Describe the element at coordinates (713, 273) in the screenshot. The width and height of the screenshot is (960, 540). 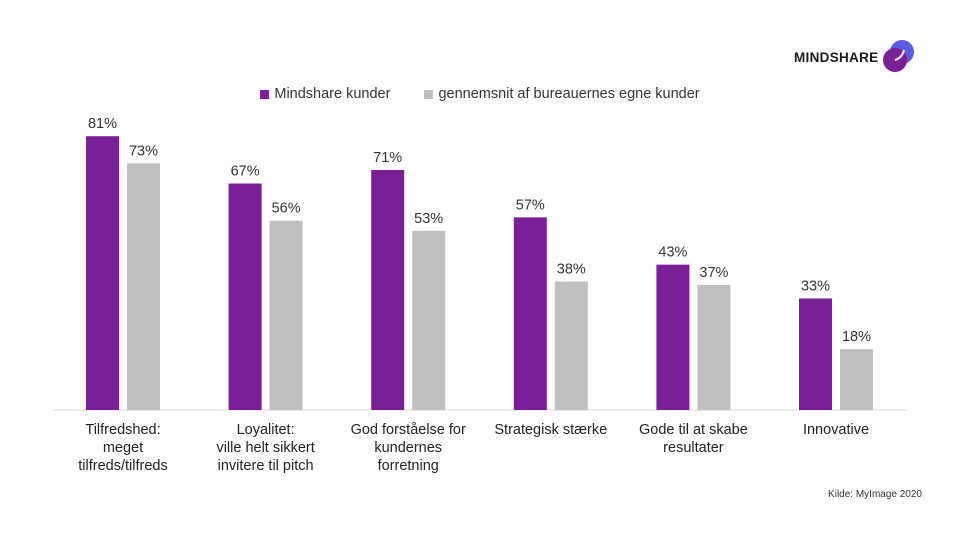
I see `value-label-average-4: 37%` at that location.